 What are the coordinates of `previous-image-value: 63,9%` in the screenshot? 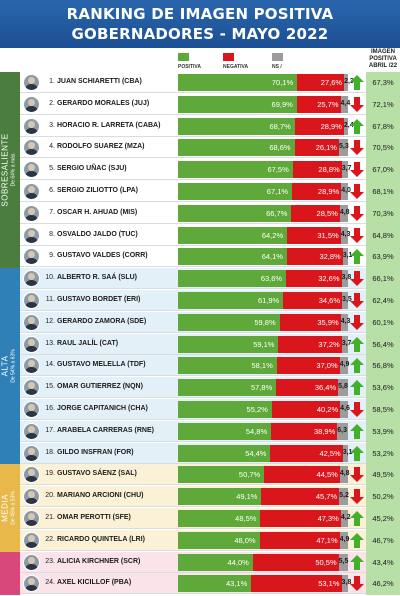 It's located at (383, 257).